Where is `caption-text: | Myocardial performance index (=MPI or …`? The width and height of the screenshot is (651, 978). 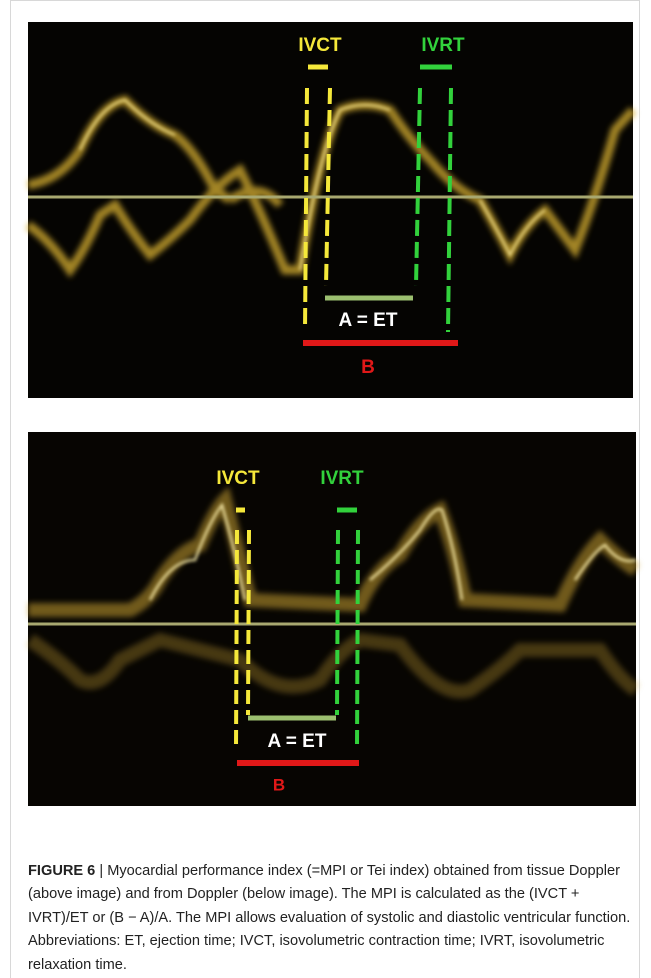 caption-text: | Myocardial performance index (=MPI or … is located at coordinates (329, 918).